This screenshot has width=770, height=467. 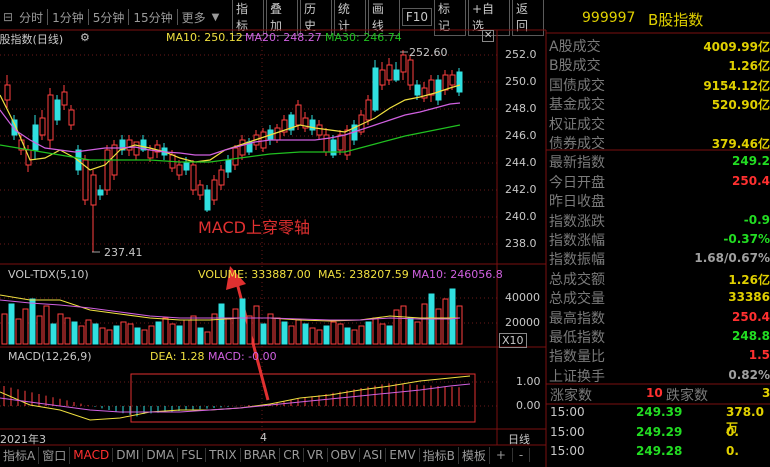 I want to click on settings-icon: ⚙, so click(x=85, y=37).